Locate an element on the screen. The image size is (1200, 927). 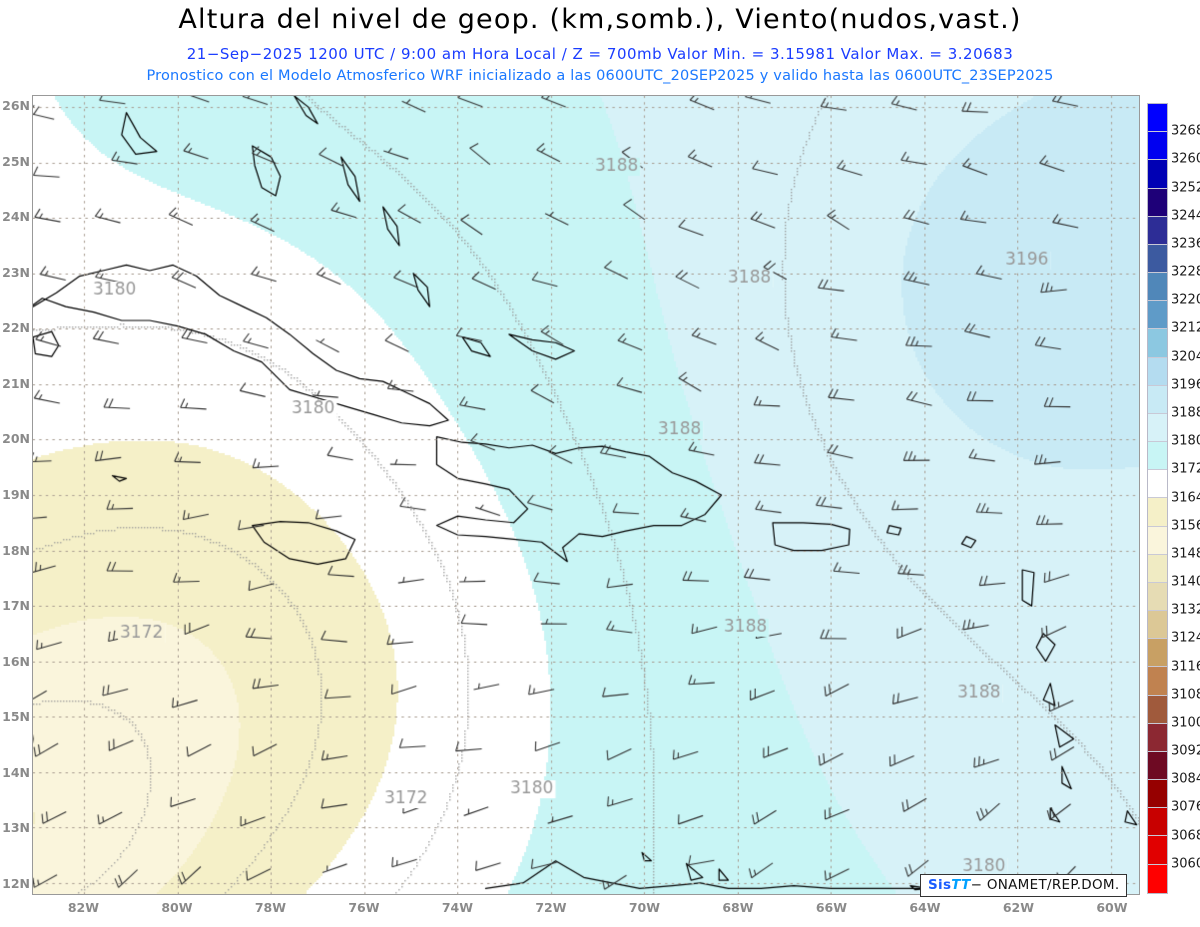
colorbar-tick-3228: 3228 is located at coordinates (1185, 272).